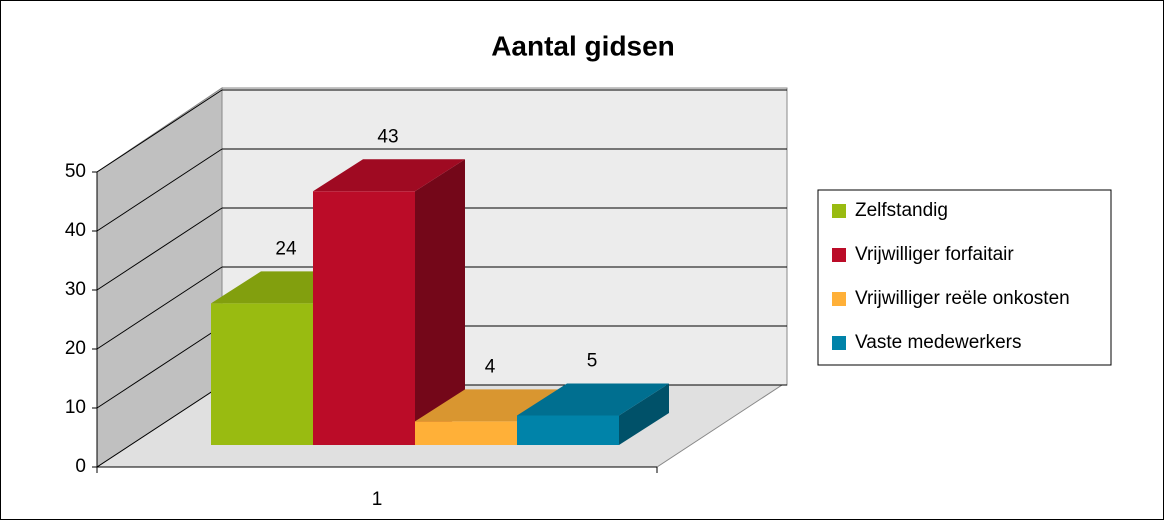  Describe the element at coordinates (75, 289) in the screenshot. I see `y-tick-label: 30` at that location.